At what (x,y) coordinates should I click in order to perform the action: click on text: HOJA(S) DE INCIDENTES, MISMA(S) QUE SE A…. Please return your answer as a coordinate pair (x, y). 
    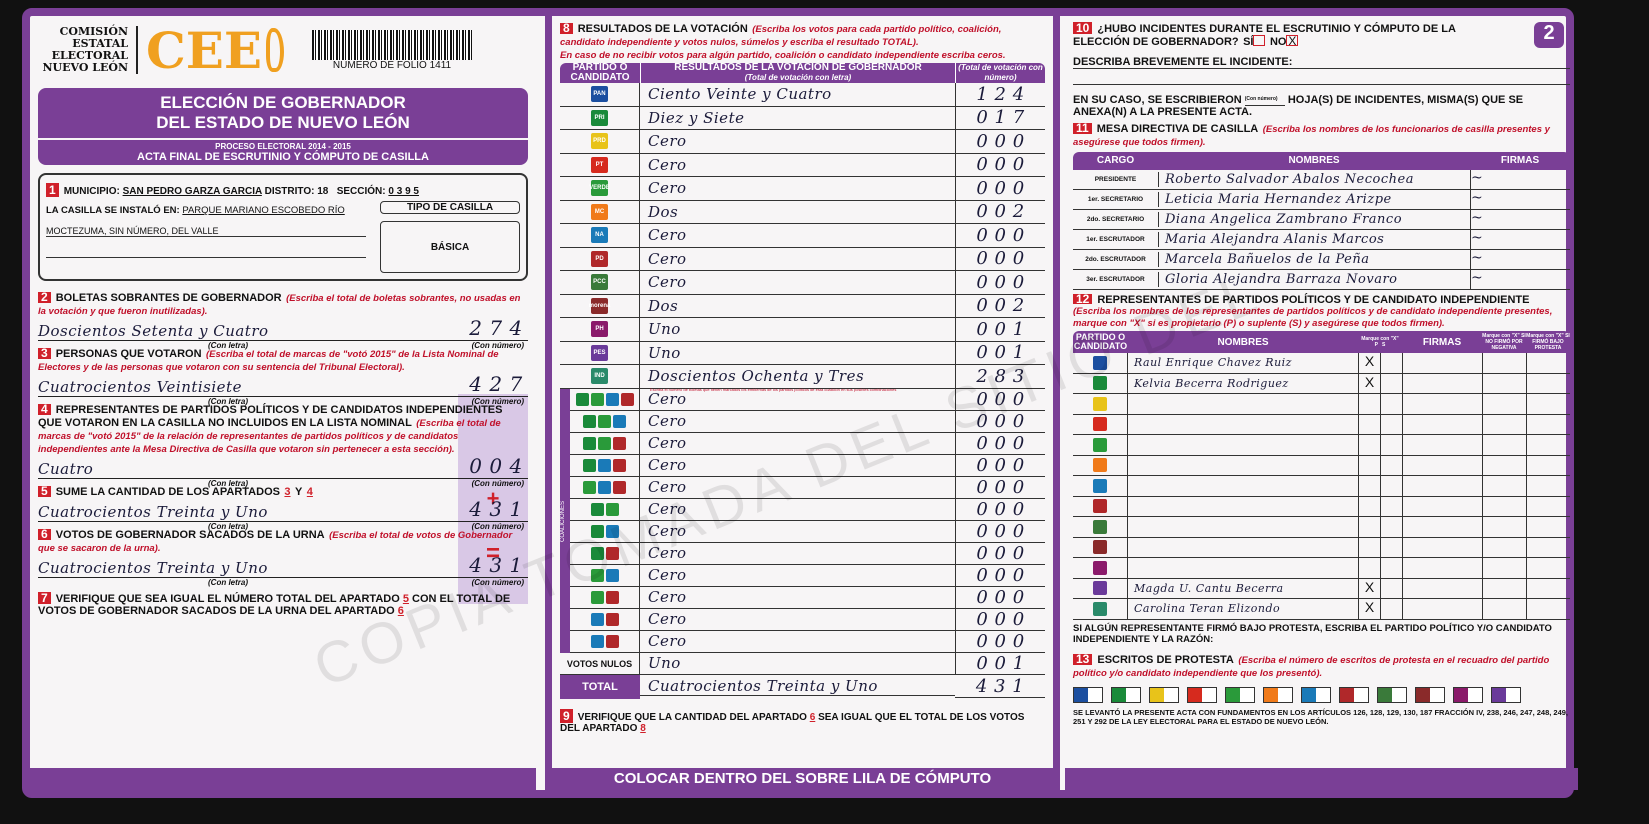
    Looking at the image, I should click on (1298, 106).